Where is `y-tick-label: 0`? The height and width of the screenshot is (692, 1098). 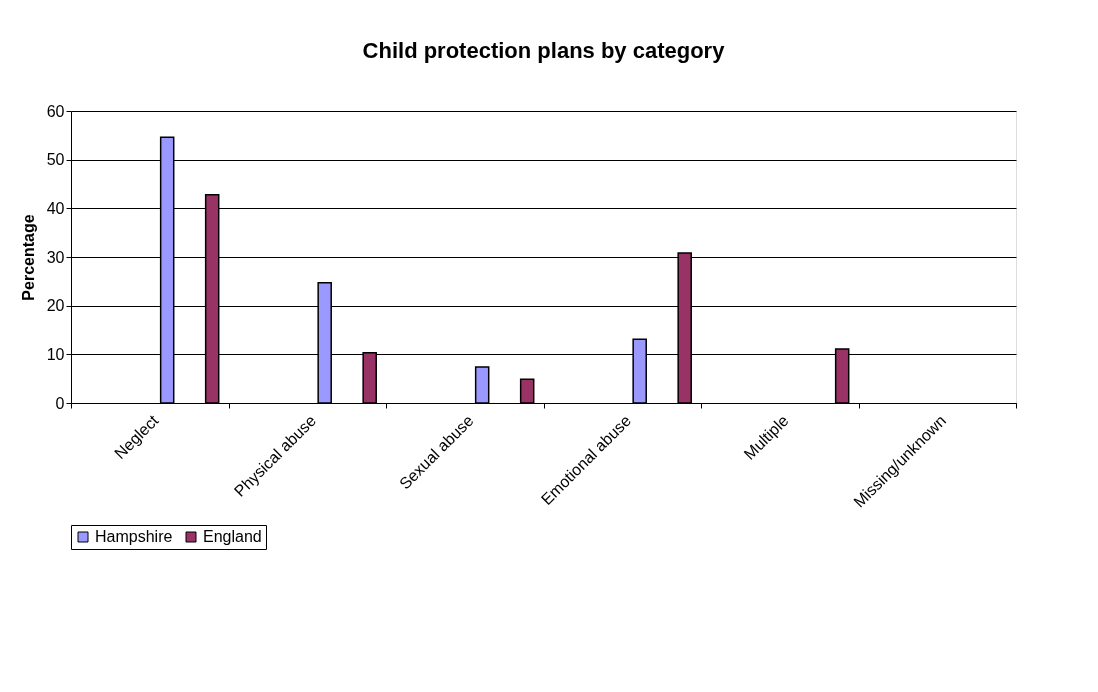
y-tick-label: 0 is located at coordinates (60, 403).